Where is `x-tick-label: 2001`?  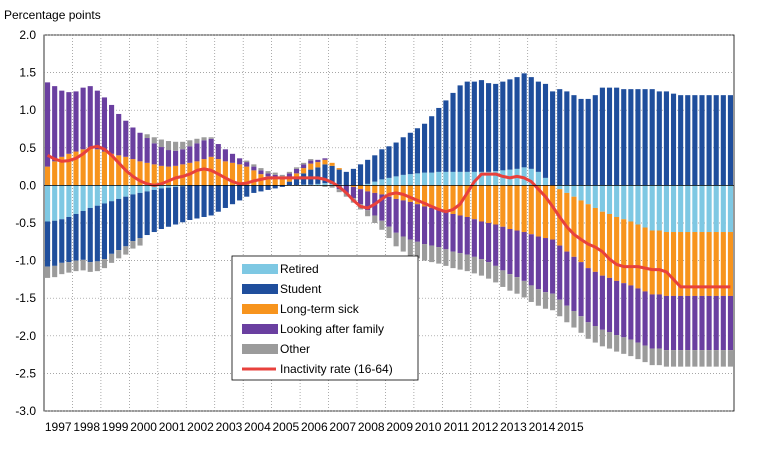
x-tick-label: 2001 is located at coordinates (172, 427).